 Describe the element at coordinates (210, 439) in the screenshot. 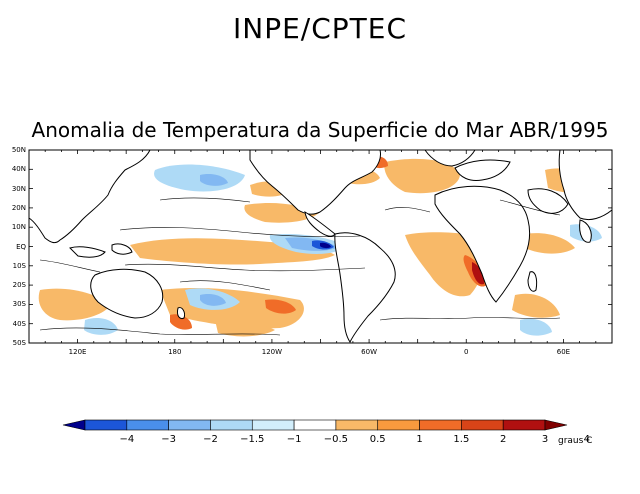

I see `colorbar-label: −2` at that location.